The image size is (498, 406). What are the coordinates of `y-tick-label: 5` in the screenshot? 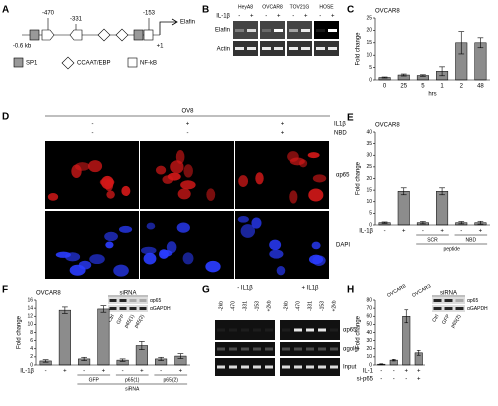 It's located at (370, 68).